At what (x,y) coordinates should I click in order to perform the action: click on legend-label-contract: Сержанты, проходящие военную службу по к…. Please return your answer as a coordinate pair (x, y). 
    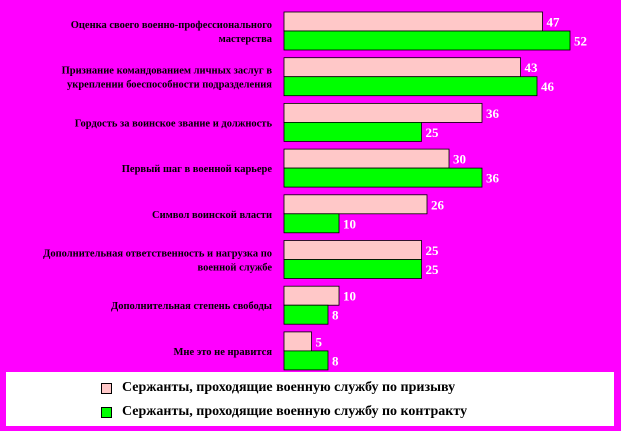
    Looking at the image, I should click on (295, 411).